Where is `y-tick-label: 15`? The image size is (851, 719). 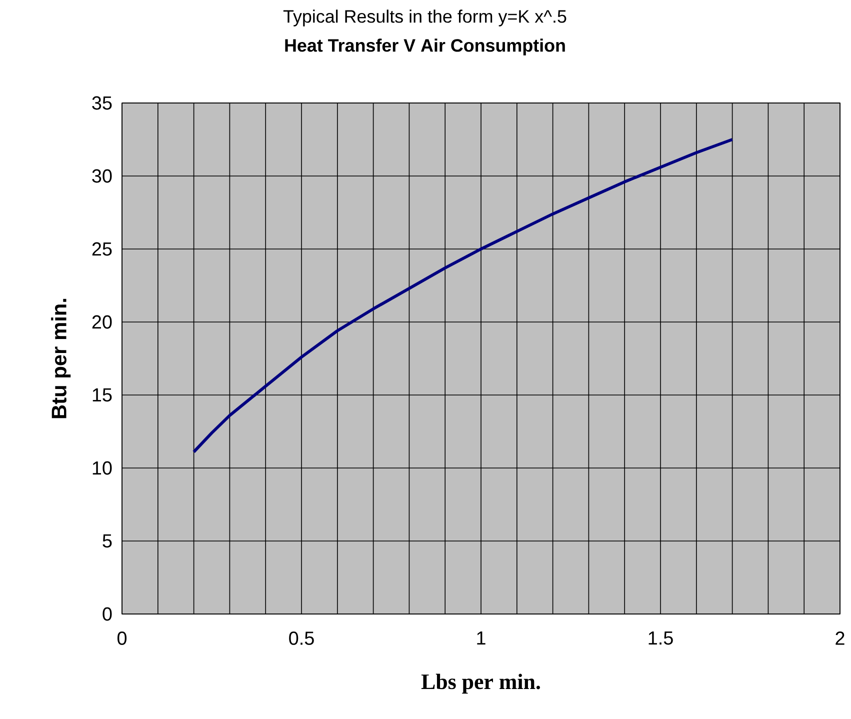 y-tick-label: 15 is located at coordinates (102, 395).